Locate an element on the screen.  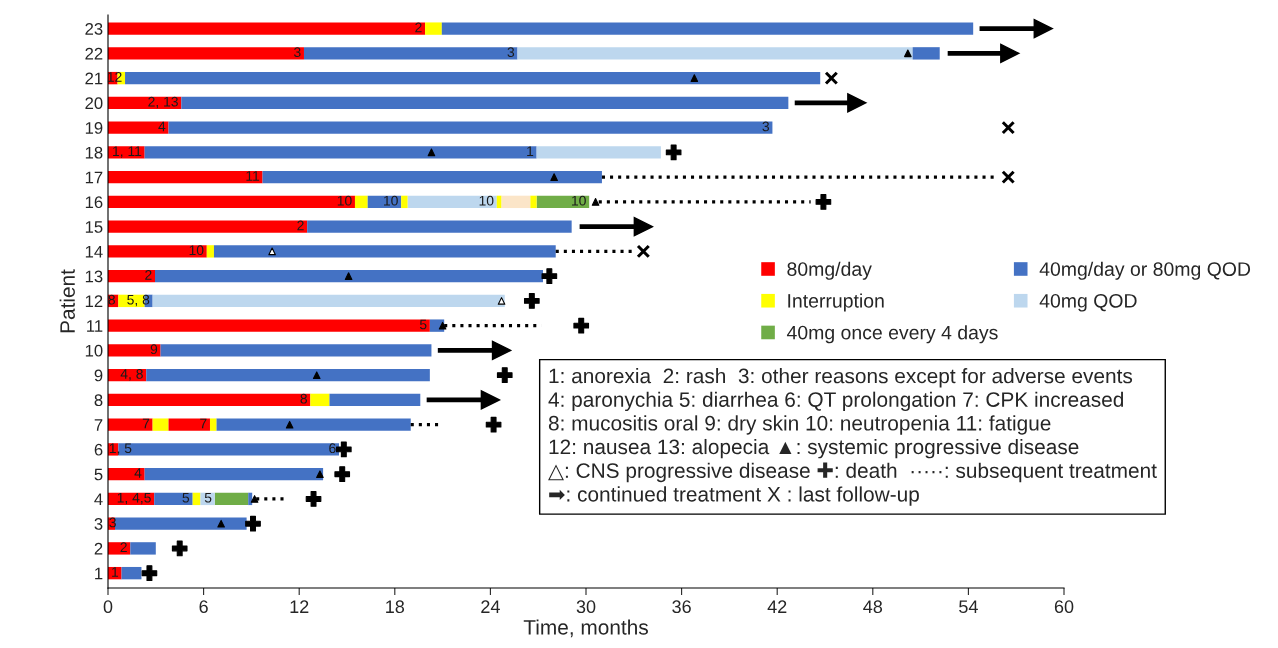
annotation: 8: mucositis oral 9: dry skin 10: neutropenia 11: fatigue is located at coordinates (799, 425).